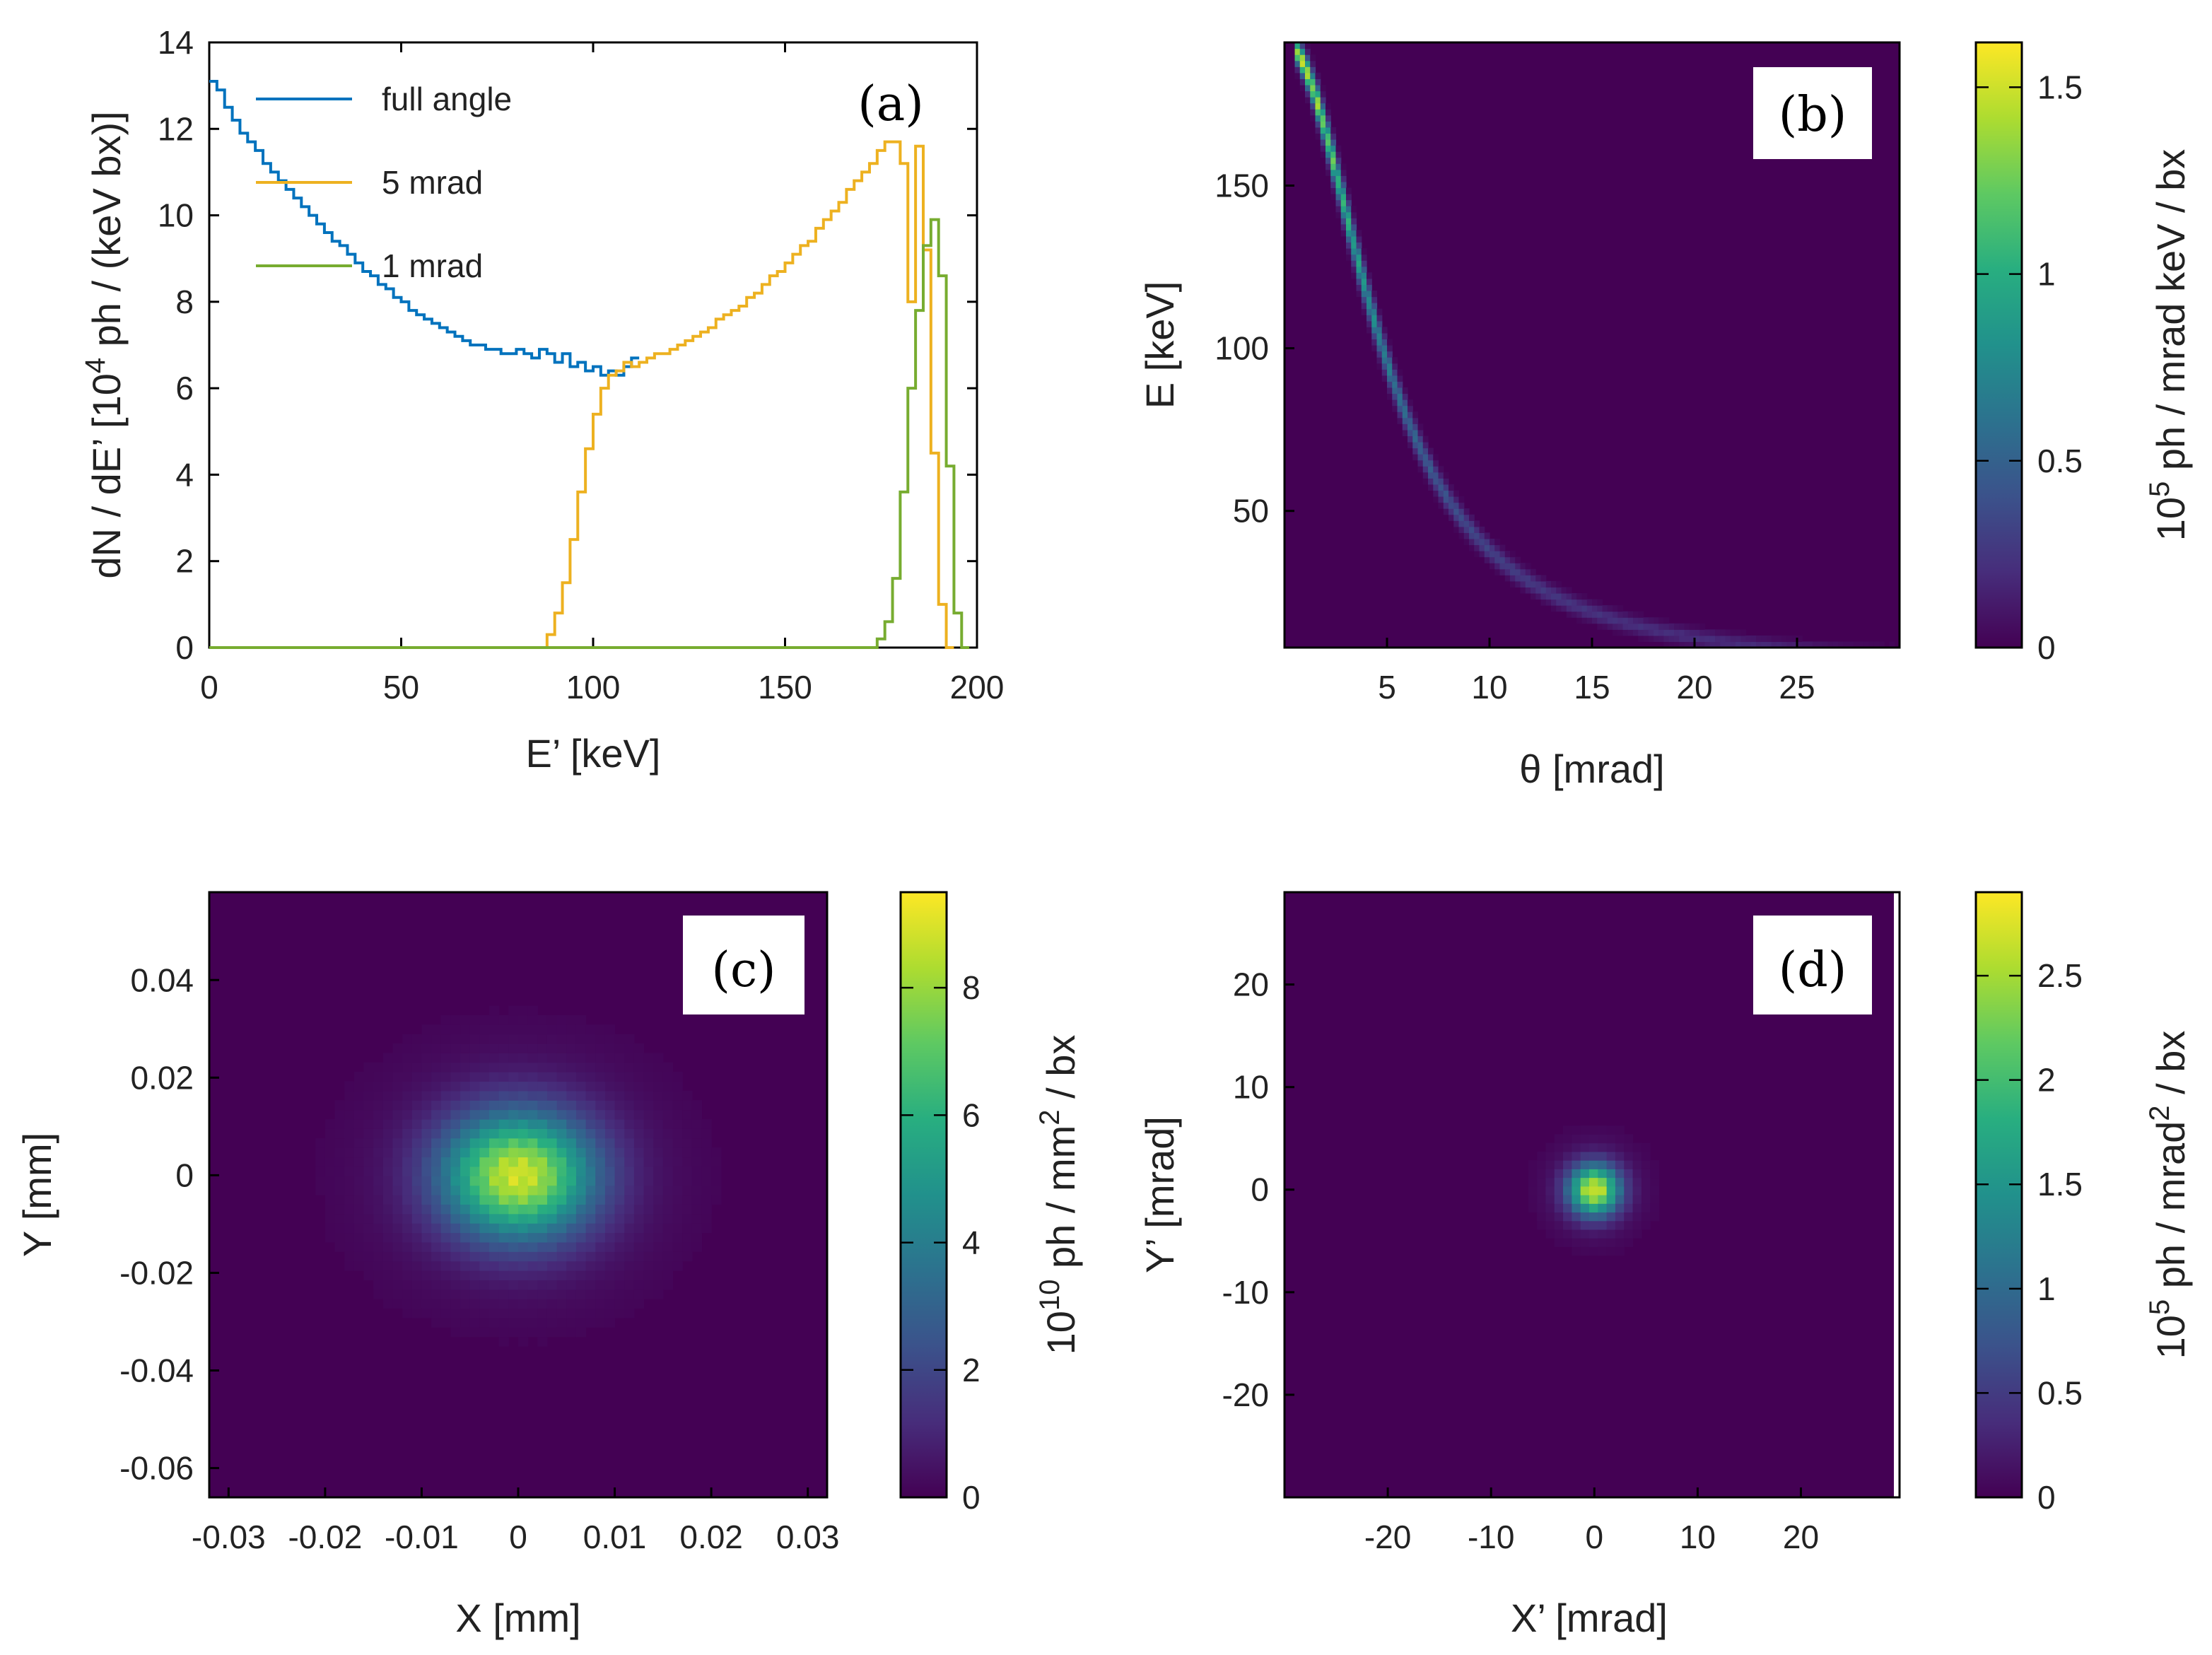  I want to click on b-xtick-label: 5, so click(1387, 688).